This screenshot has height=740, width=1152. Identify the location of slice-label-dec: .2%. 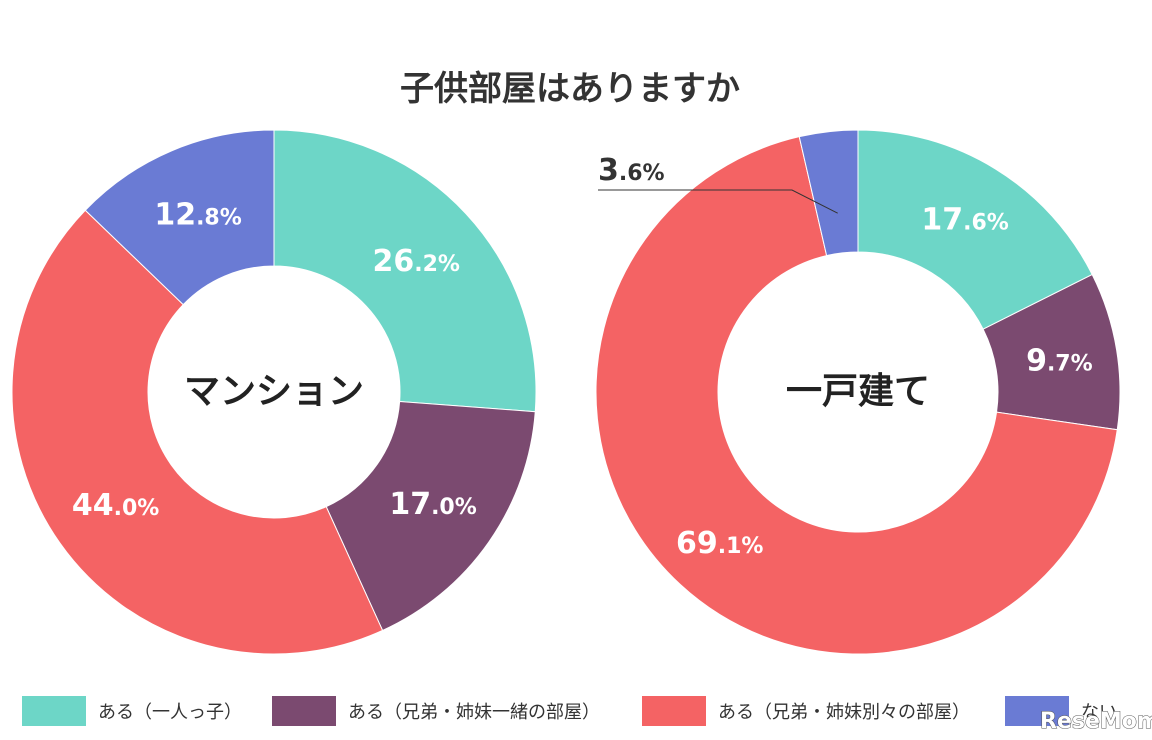
(437, 264).